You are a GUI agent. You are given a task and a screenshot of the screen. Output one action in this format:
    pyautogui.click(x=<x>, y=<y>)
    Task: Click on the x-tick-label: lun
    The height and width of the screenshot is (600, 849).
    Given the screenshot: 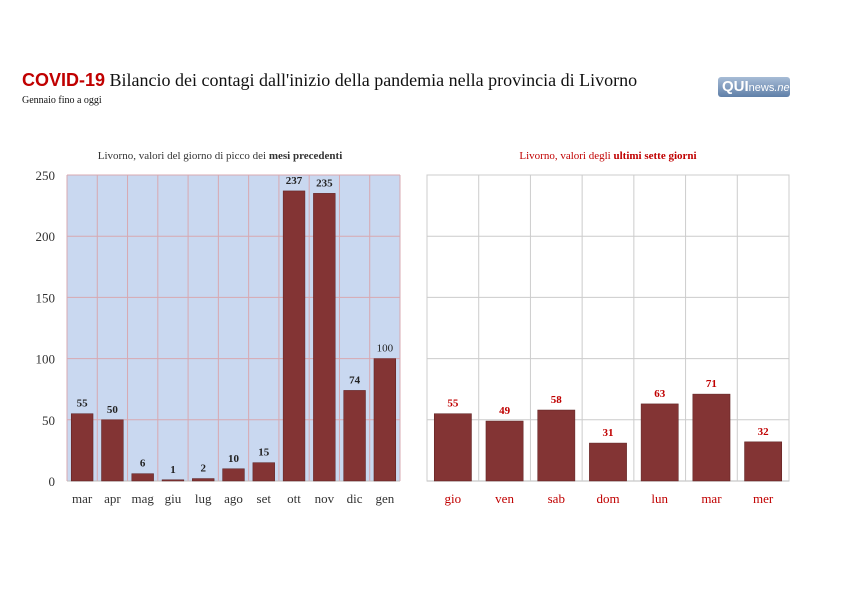 What is the action you would take?
    pyautogui.click(x=659, y=498)
    